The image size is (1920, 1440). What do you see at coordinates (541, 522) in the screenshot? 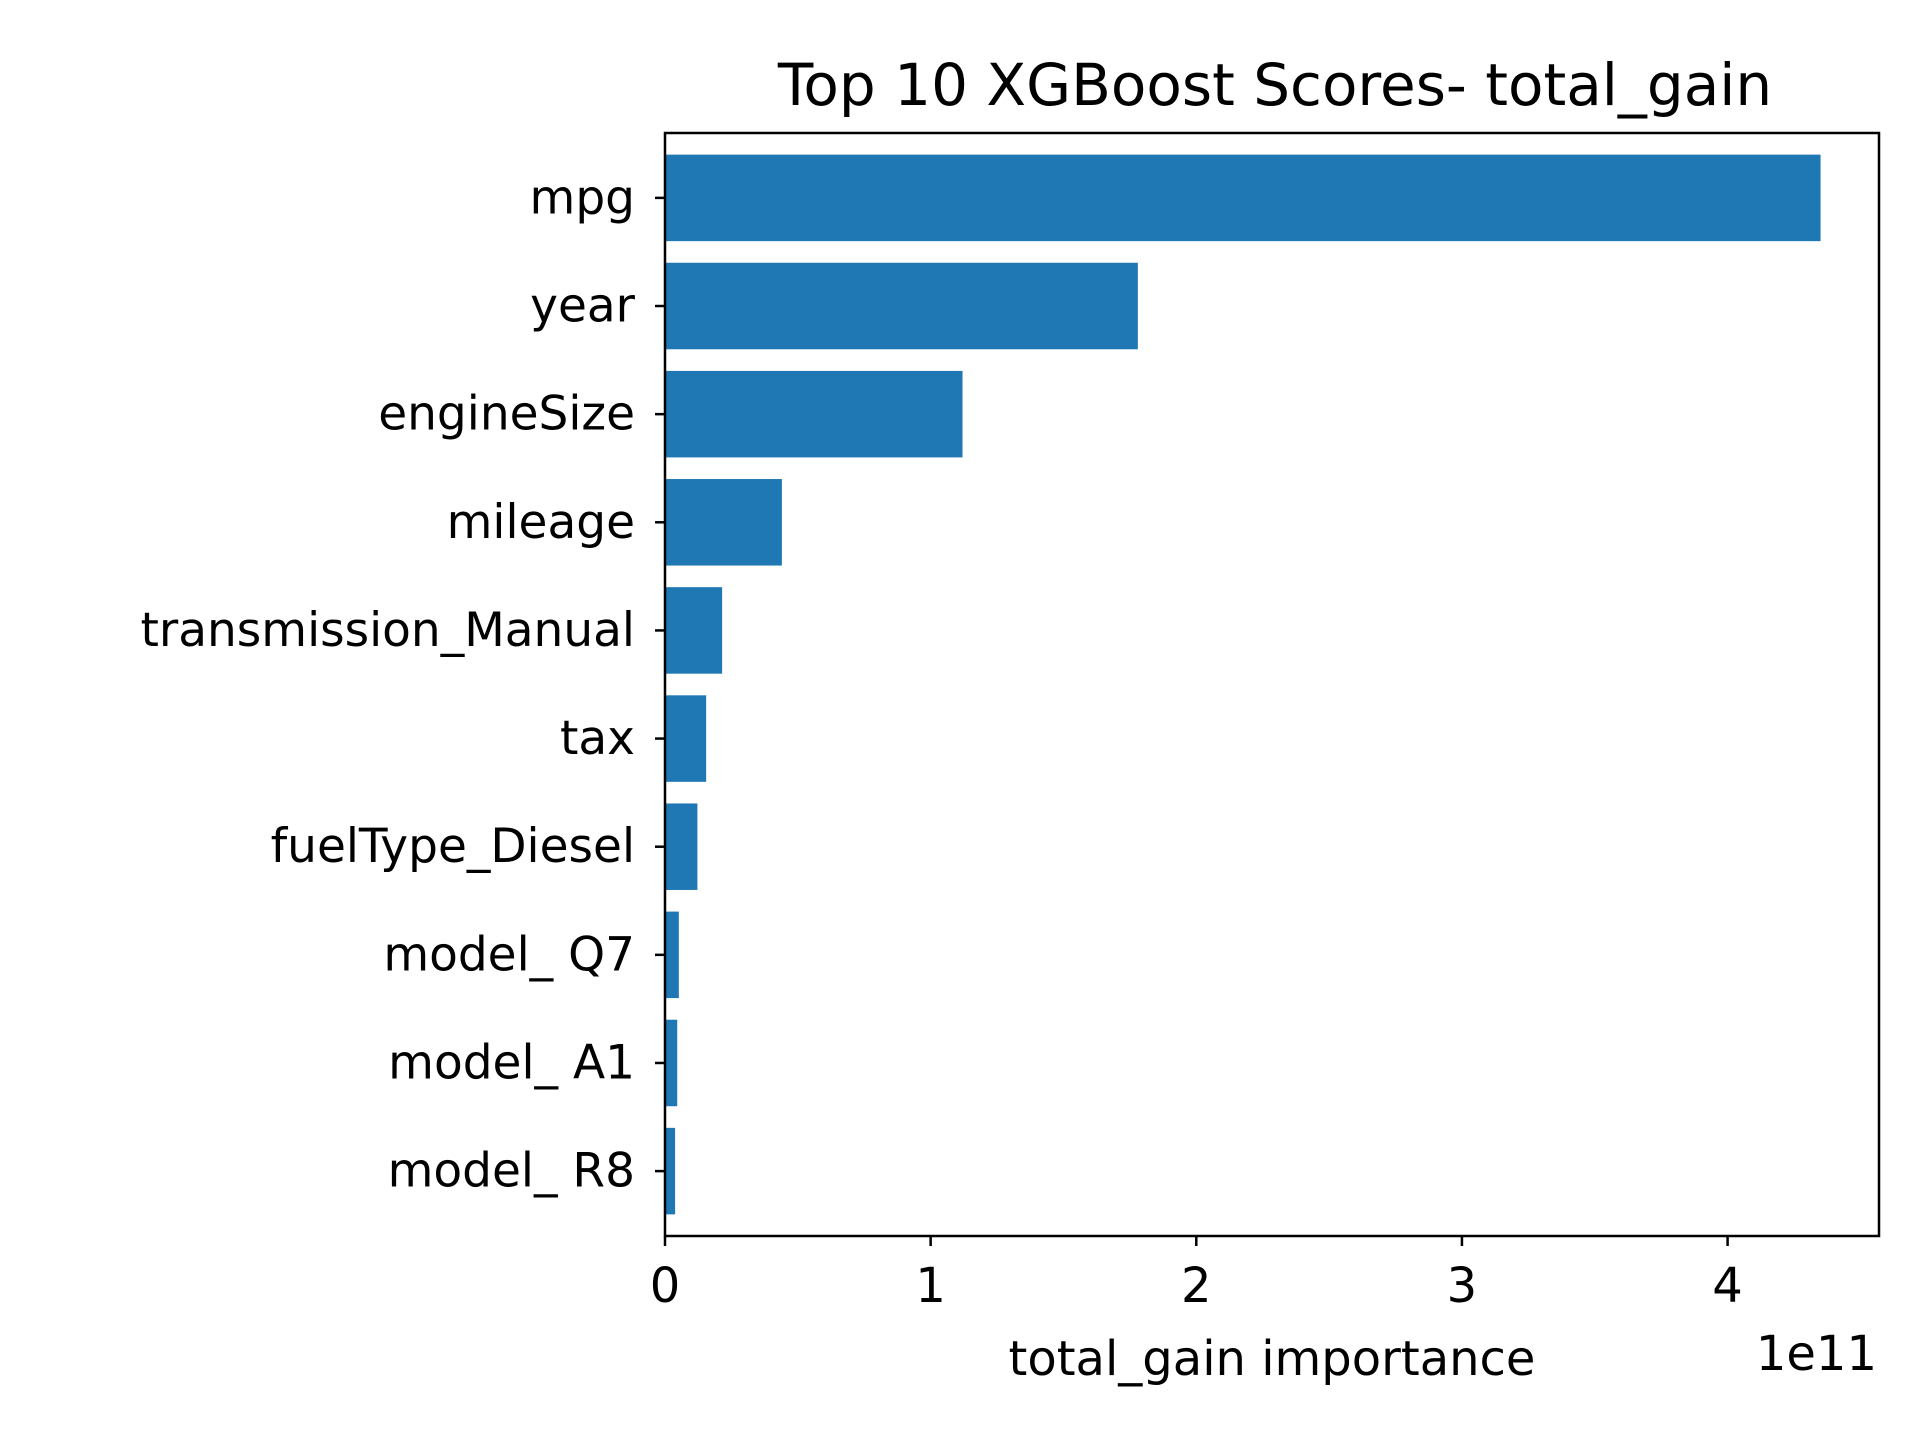
I see `y-tick-label-3: mileage` at bounding box center [541, 522].